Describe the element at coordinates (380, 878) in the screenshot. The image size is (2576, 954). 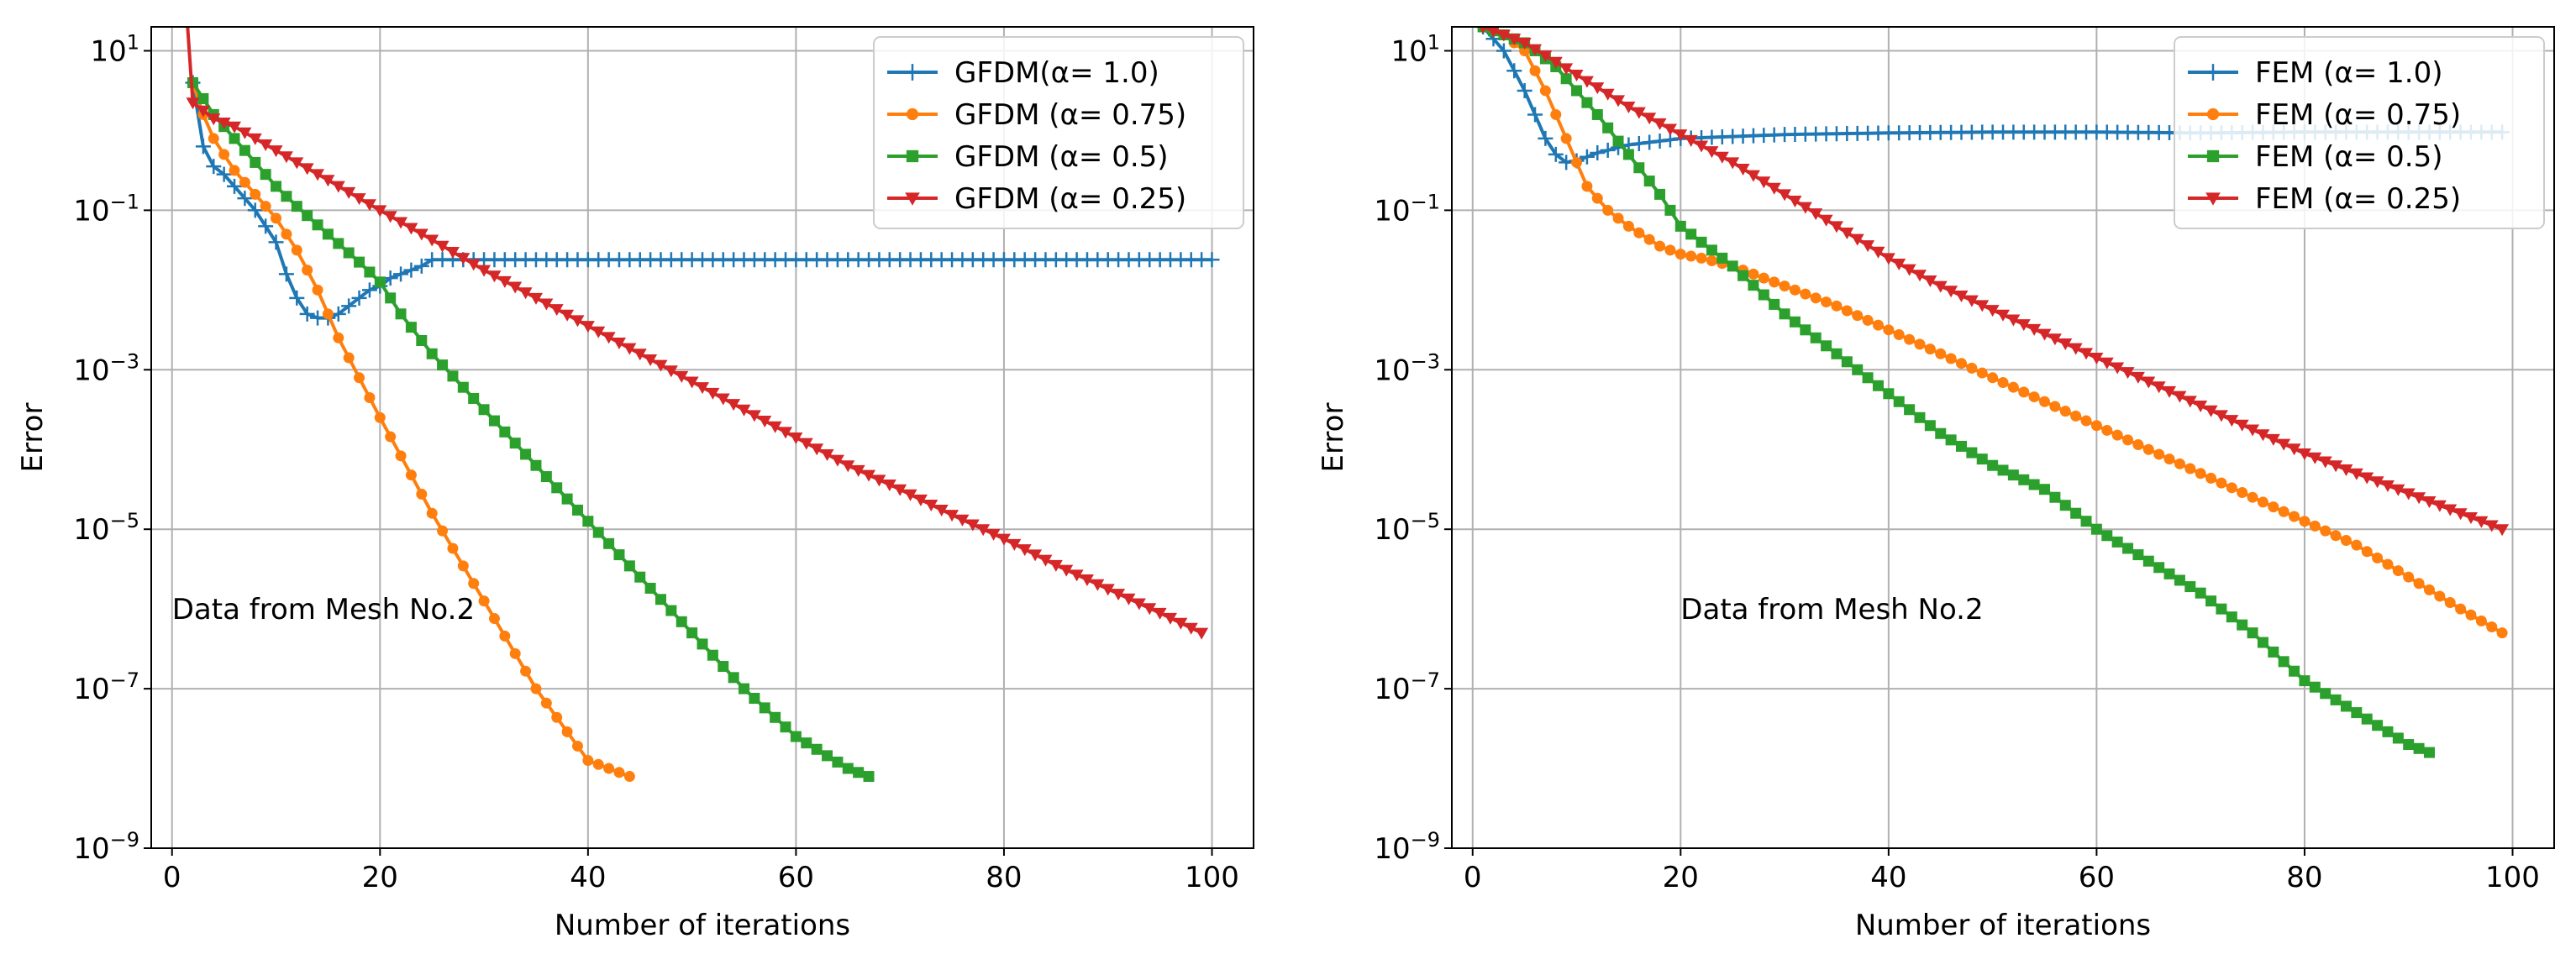
I see `x-tick-label: 20` at that location.